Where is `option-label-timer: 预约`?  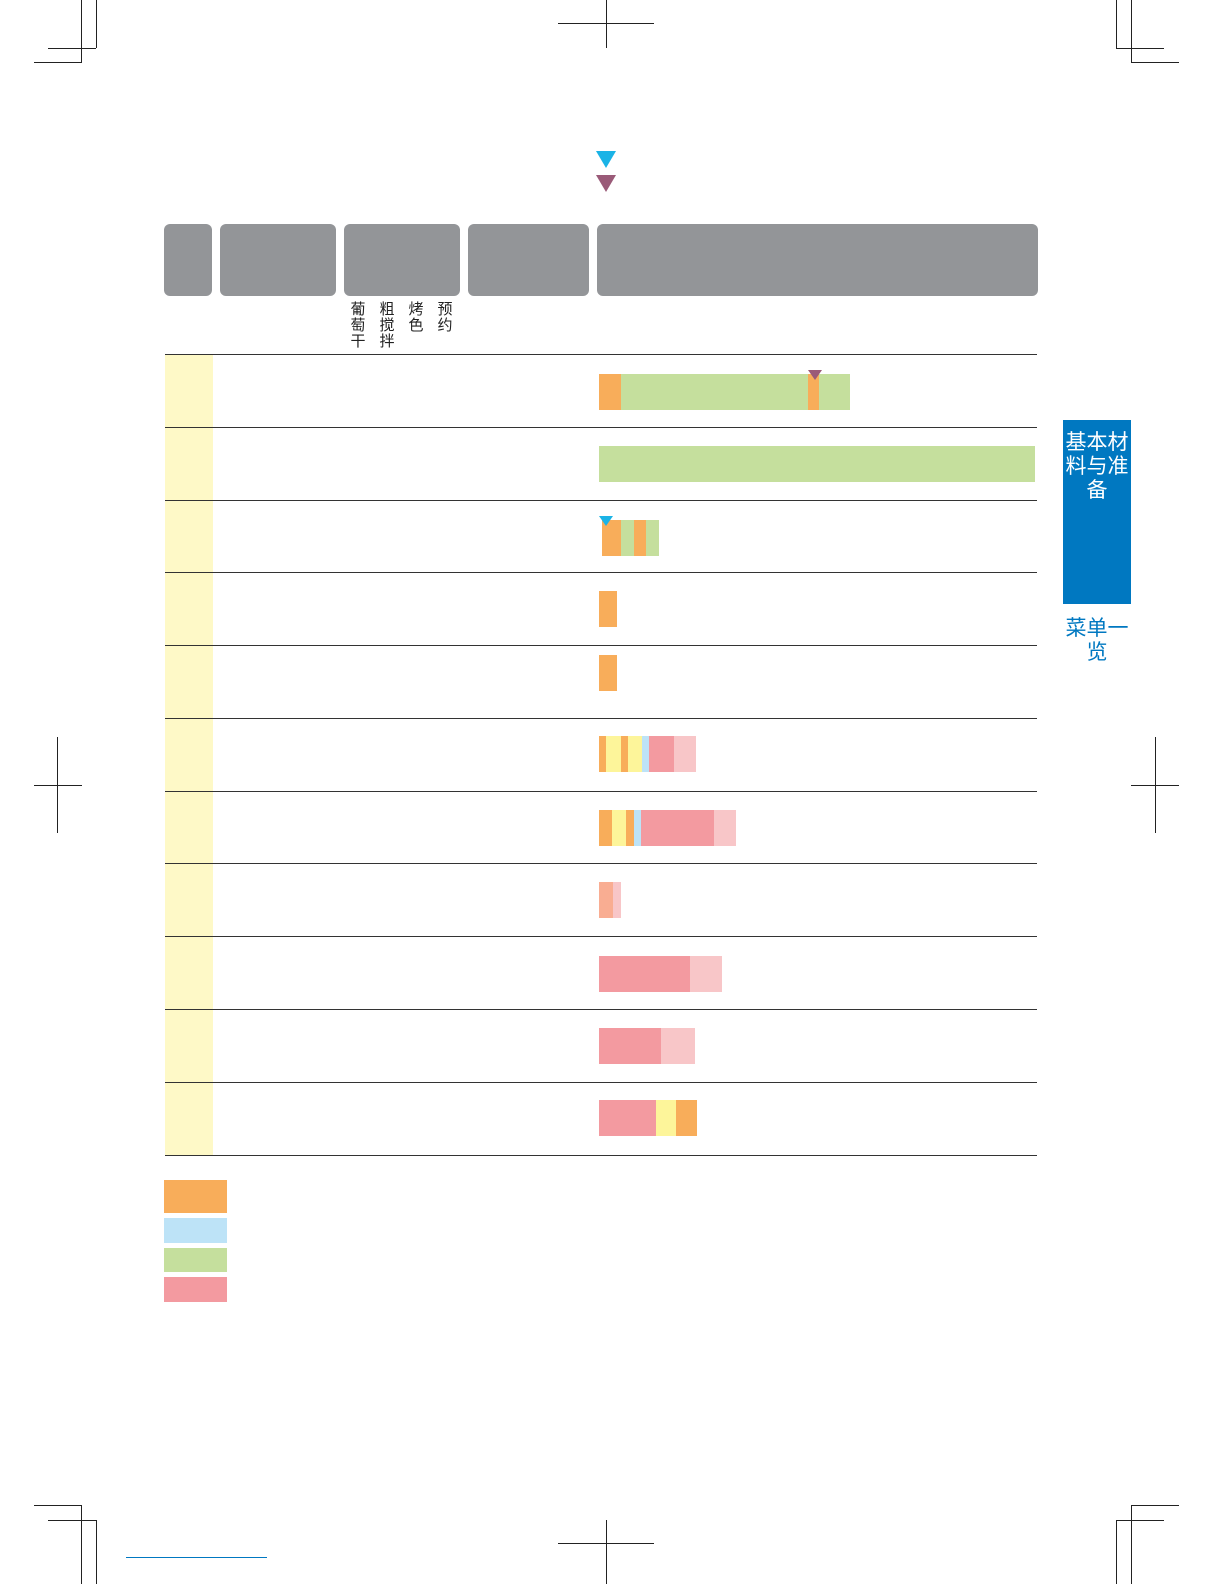 option-label-timer: 预约 is located at coordinates (445, 317).